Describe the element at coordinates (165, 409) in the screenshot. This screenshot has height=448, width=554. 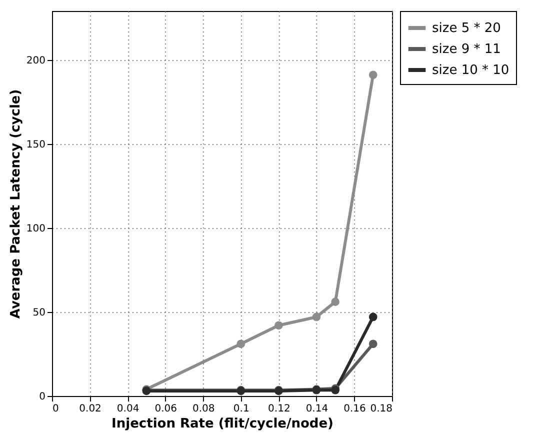
I see `x-tick-label: 0.06` at that location.